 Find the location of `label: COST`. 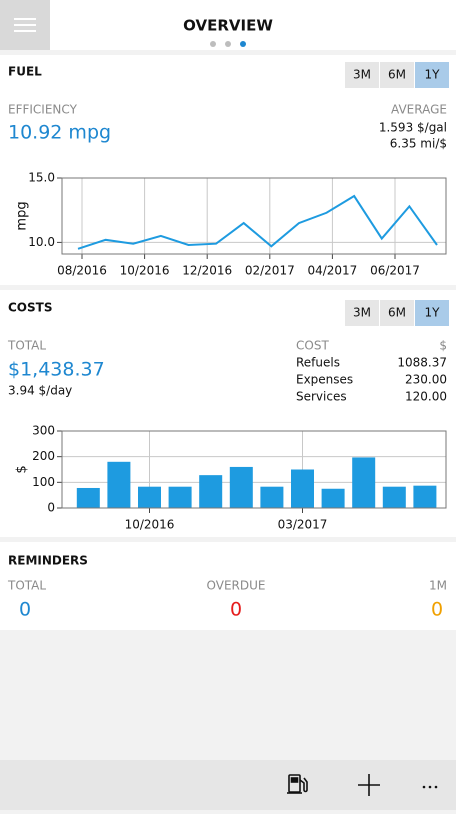

label: COST is located at coordinates (312, 346).